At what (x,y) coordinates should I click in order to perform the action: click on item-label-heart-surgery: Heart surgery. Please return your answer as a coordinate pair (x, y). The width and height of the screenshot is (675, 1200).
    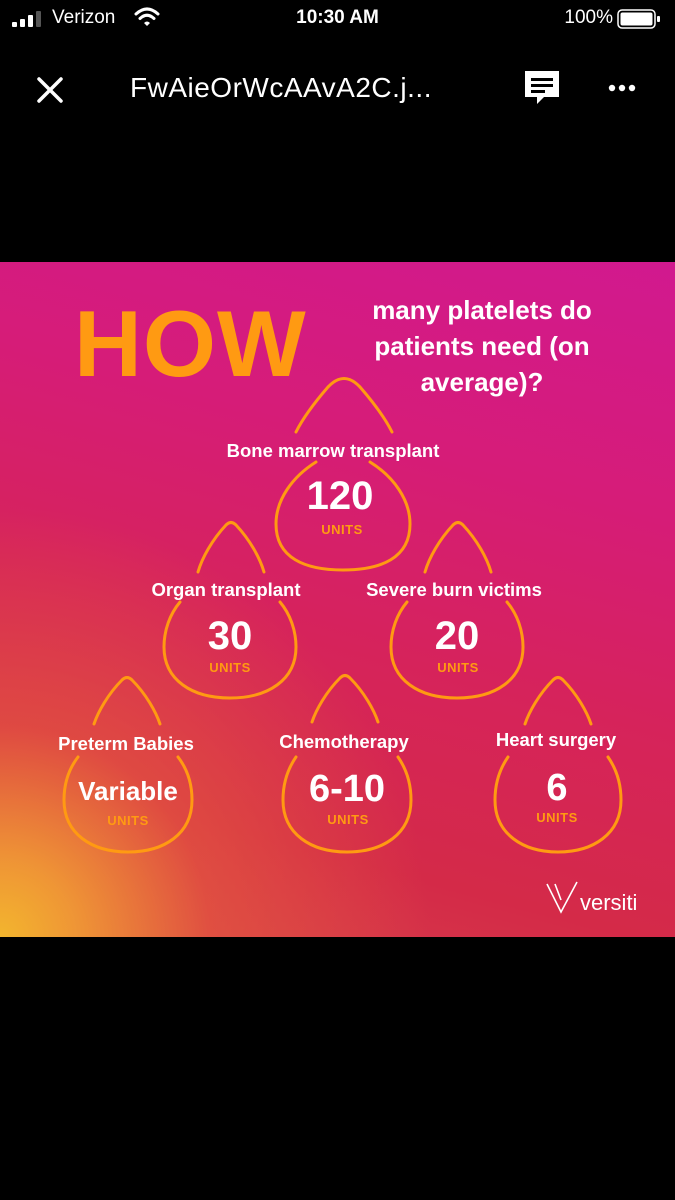
    Looking at the image, I should click on (556, 739).